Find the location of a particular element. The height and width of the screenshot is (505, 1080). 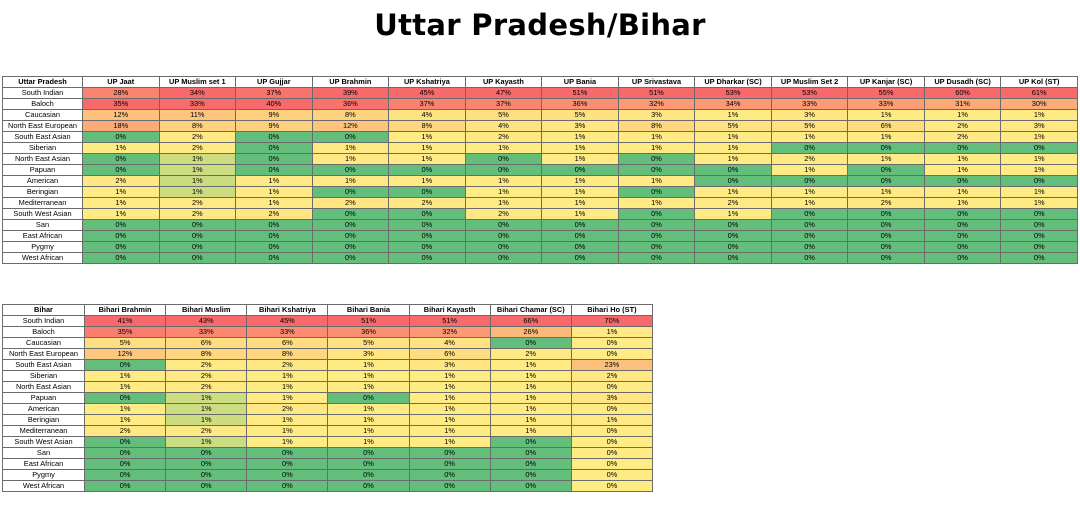

page-title: Uttar Pradesh/Bihar is located at coordinates (540, 25).